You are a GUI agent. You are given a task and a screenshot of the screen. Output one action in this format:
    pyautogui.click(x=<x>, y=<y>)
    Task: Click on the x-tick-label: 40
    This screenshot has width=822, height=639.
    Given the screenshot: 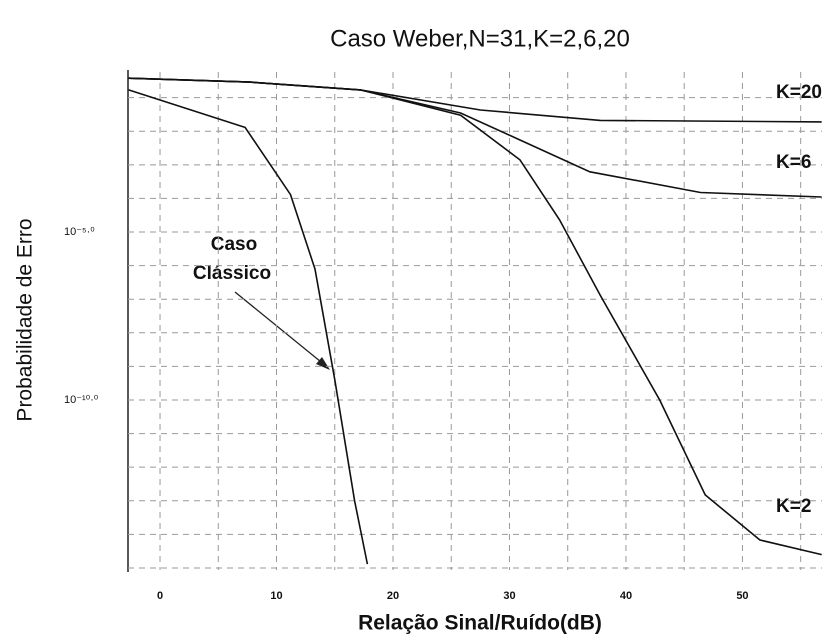 What is the action you would take?
    pyautogui.click(x=626, y=596)
    